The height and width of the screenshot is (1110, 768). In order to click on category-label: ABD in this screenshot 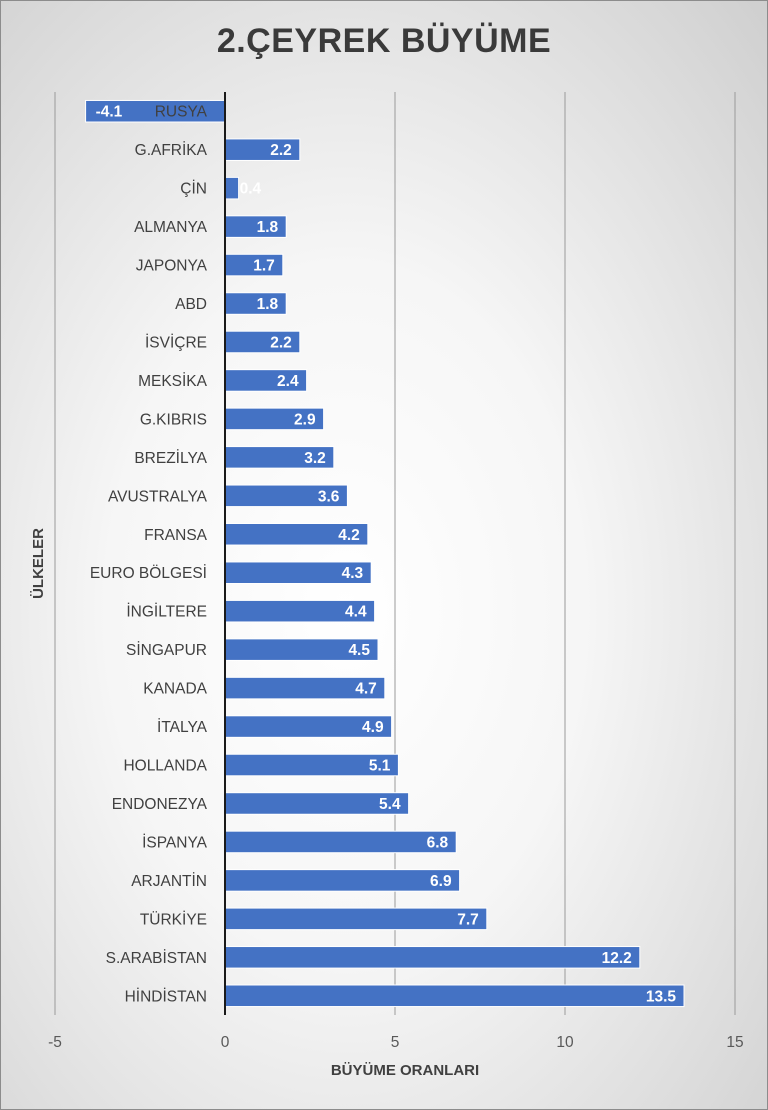, I will do `click(191, 304)`.